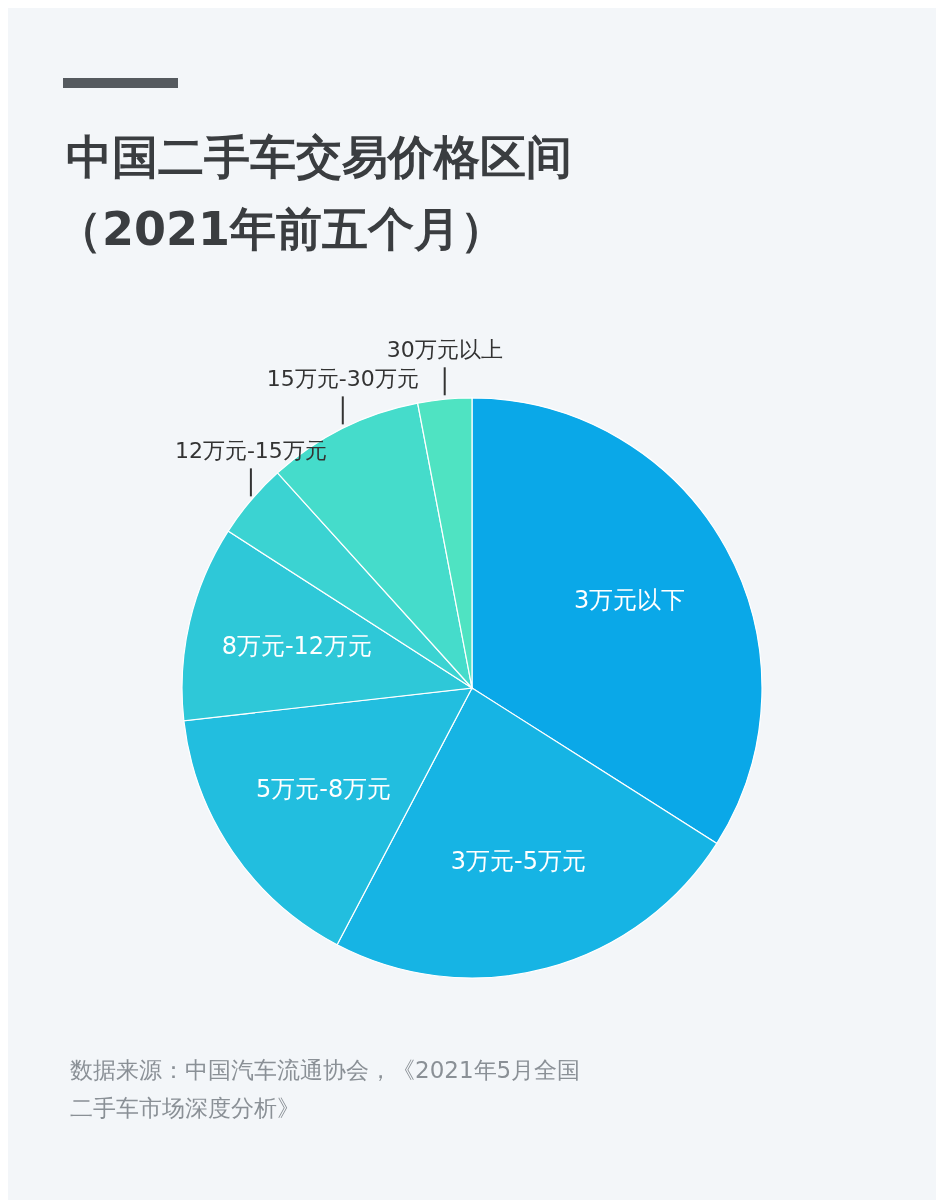 The height and width of the screenshot is (1200, 936). I want to click on slice-label: 3万元-5万元, so click(518, 860).